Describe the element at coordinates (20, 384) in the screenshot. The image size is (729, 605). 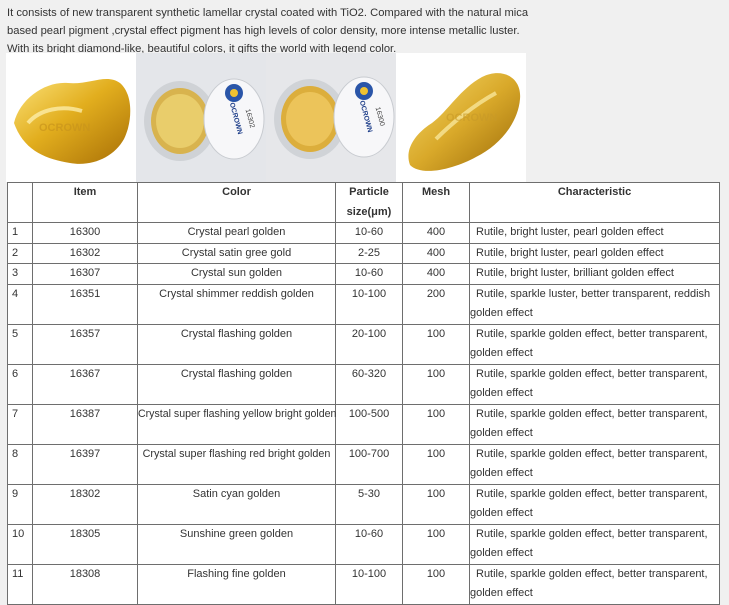
I see `row-number: 6` at that location.